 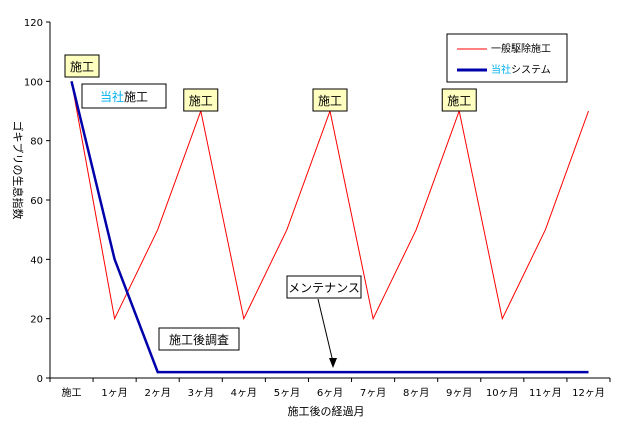 I want to click on x-tick-label: 7ヶ月, so click(x=373, y=393).